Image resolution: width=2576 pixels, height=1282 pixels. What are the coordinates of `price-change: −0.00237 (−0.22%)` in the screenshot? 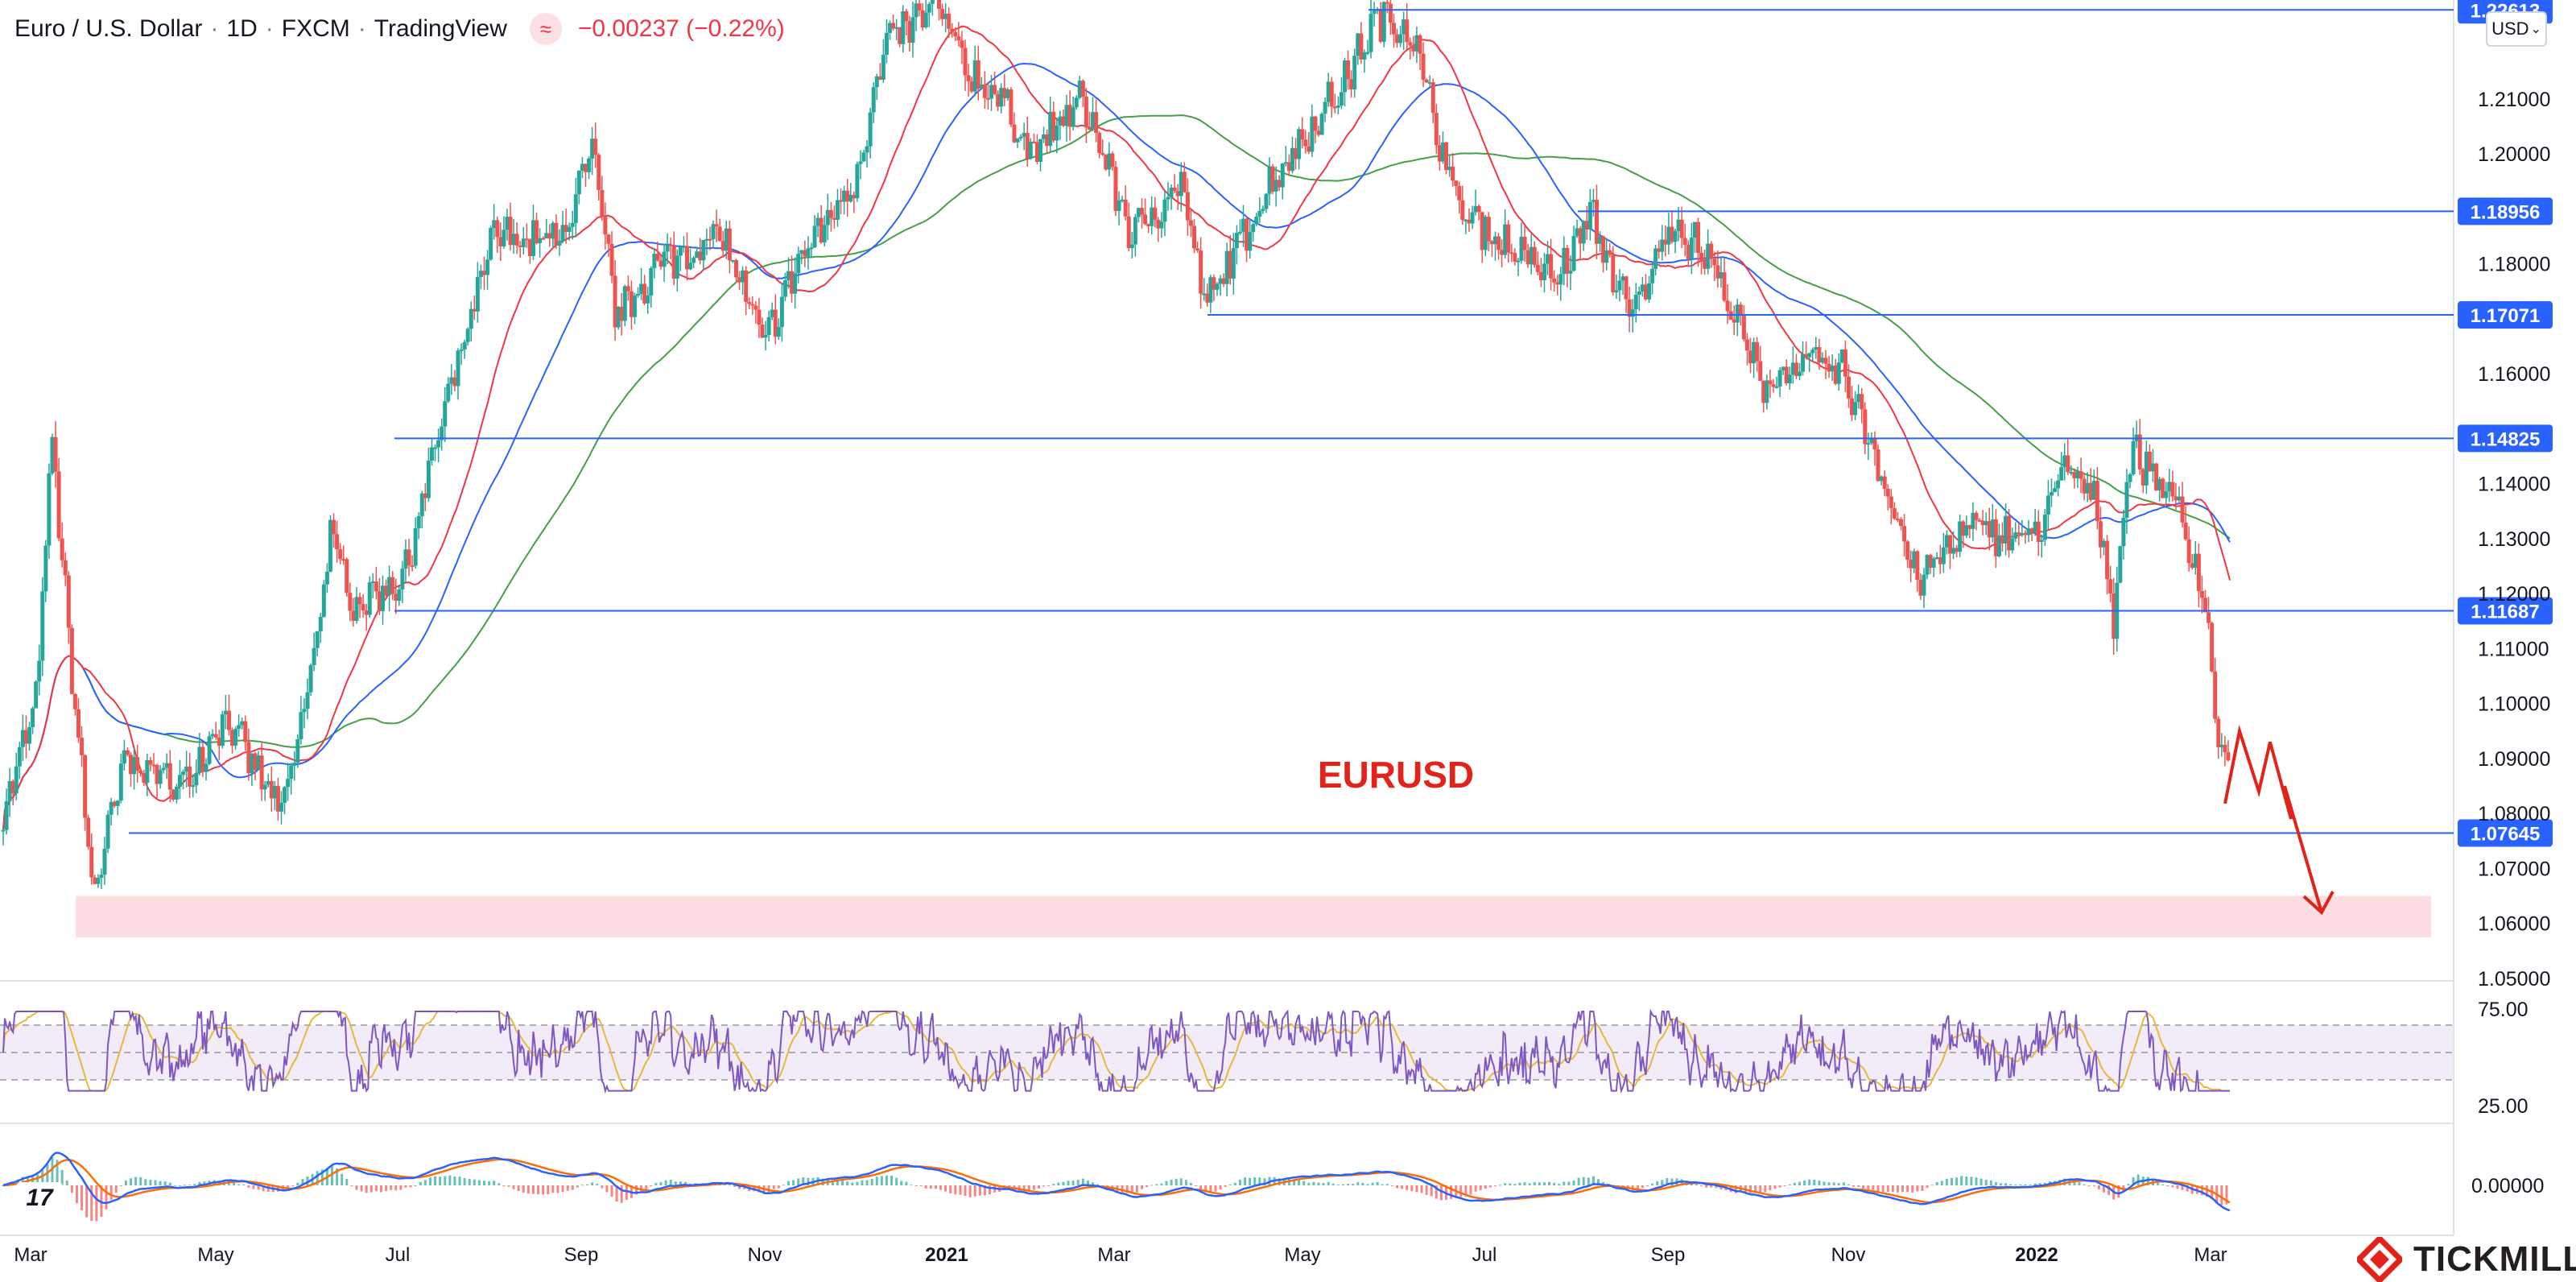 It's located at (681, 28).